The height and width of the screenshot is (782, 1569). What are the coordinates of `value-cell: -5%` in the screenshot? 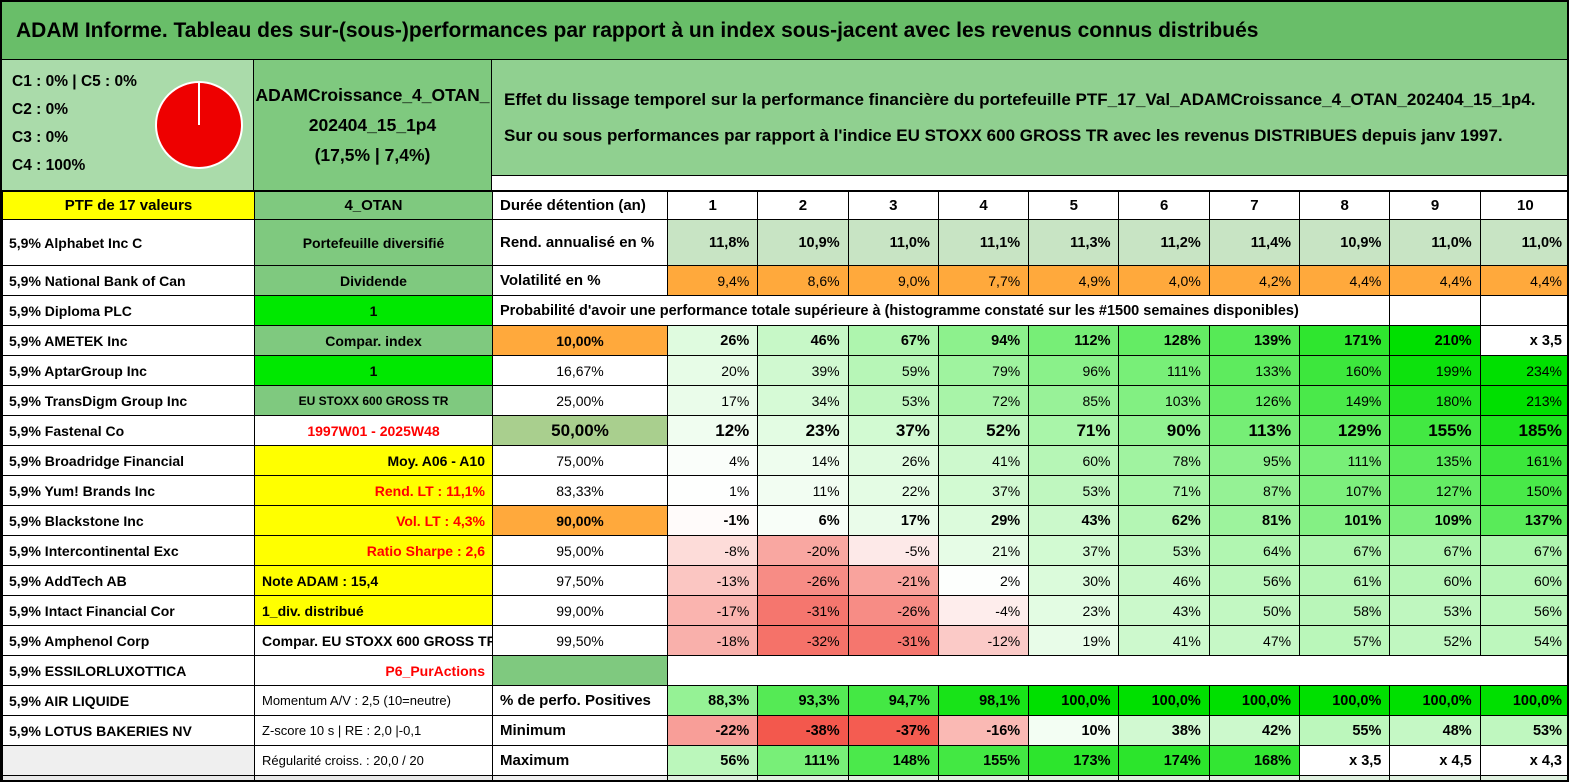 It's located at (893, 550).